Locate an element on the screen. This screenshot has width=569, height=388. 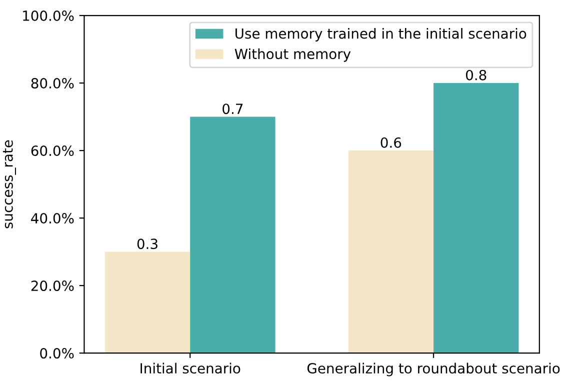
data-label: 0.8 is located at coordinates (476, 75).